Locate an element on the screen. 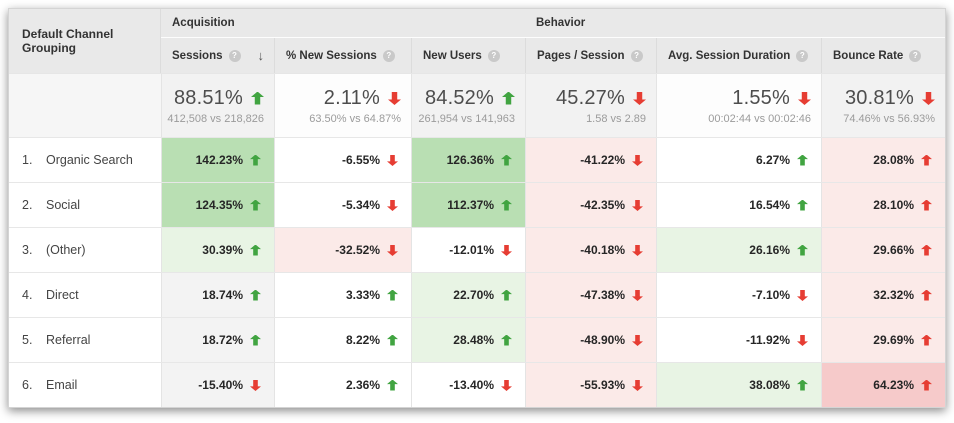 Image resolution: width=954 pixels, height=423 pixels. column-header-sessions: Sessions ? ↓ is located at coordinates (217, 55).